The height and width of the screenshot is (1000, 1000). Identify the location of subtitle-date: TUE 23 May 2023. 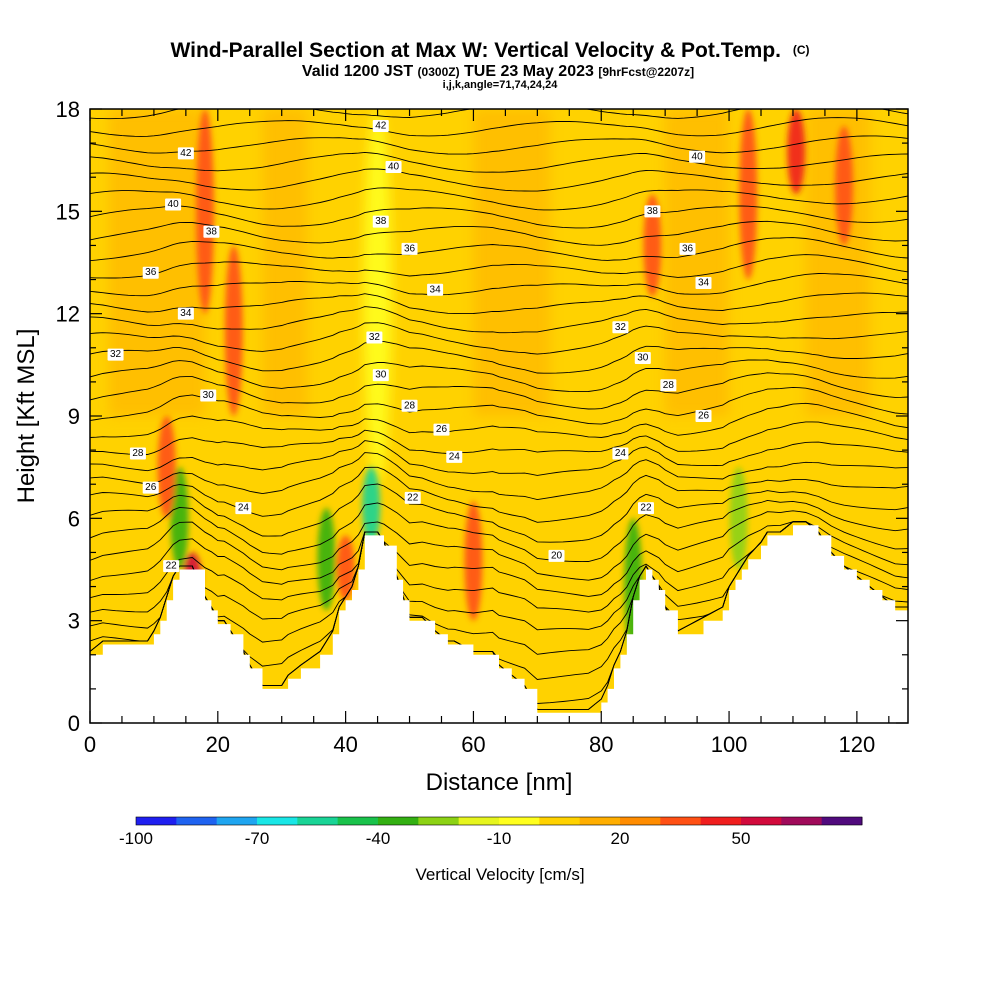
(529, 71).